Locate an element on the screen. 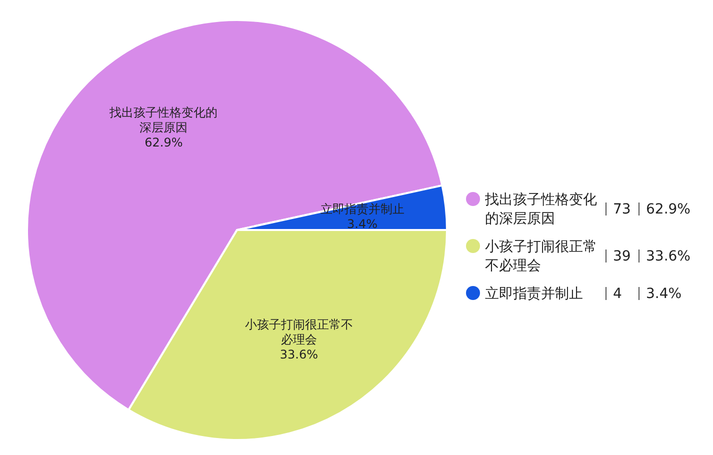  data-label: 3.4% is located at coordinates (362, 224).